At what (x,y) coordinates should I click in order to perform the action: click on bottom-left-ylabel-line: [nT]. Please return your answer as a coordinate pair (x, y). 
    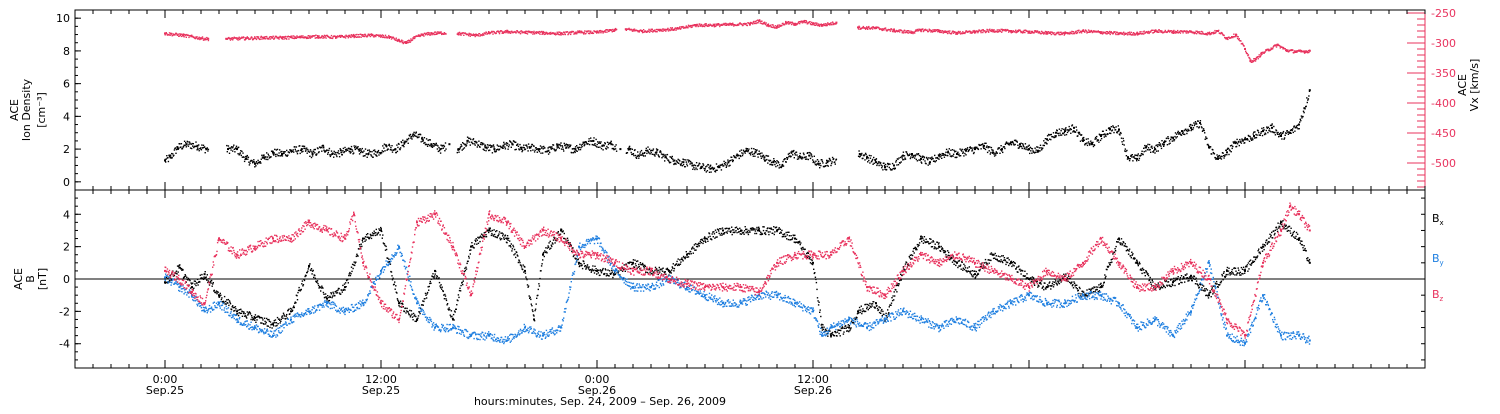
    Looking at the image, I should click on (42, 279).